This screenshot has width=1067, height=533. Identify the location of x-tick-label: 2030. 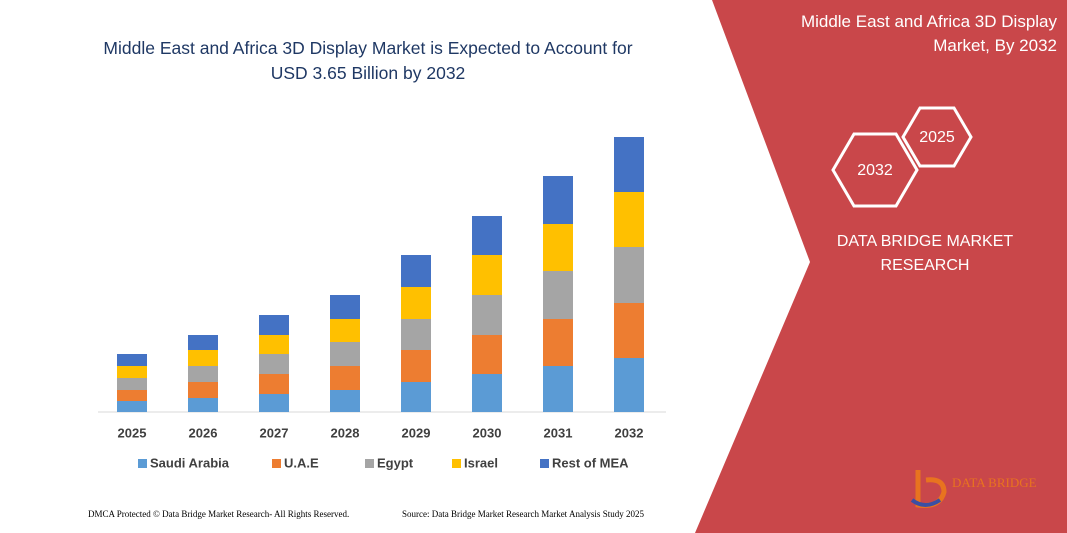
(487, 432).